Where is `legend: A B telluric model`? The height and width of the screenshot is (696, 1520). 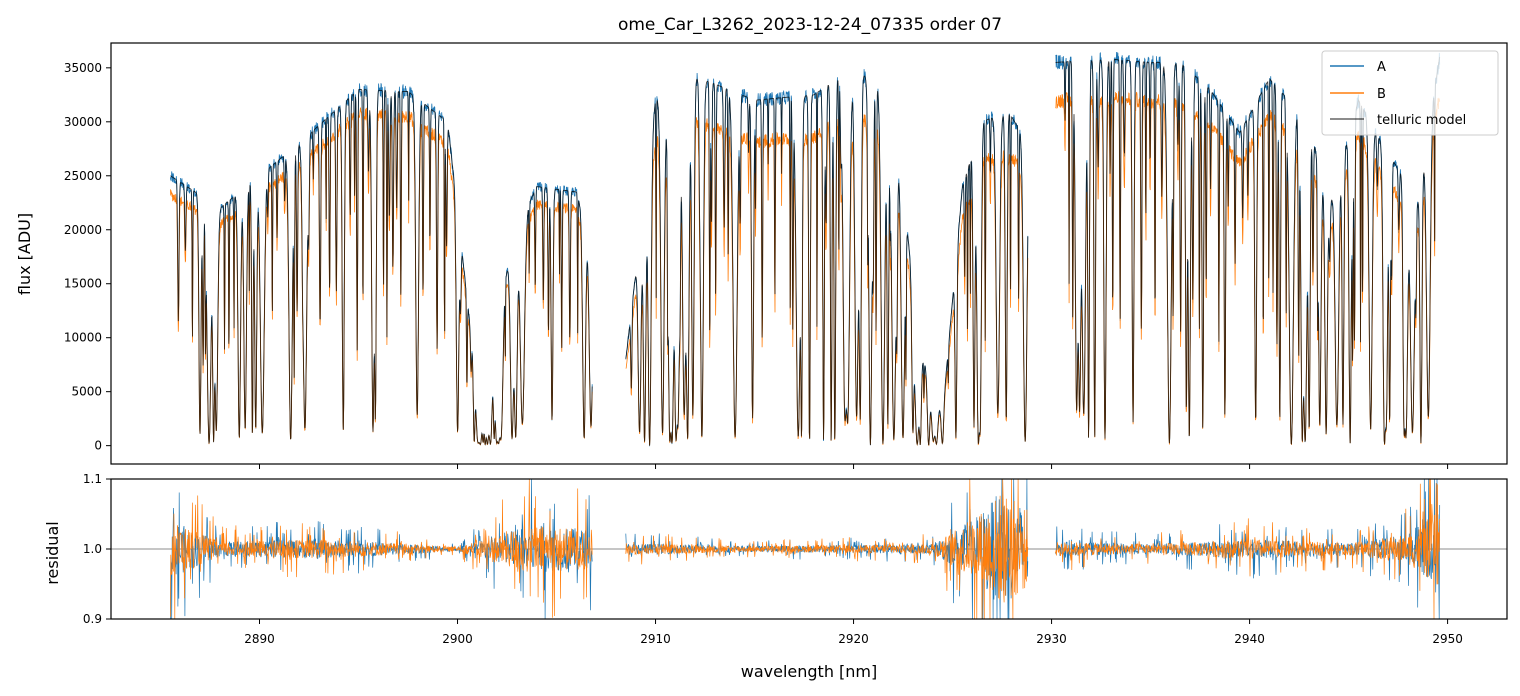 legend: A B telluric model is located at coordinates (1410, 93).